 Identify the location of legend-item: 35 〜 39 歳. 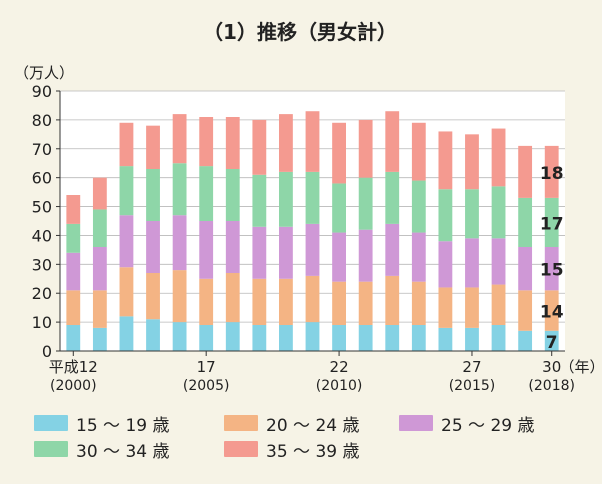
(292, 450).